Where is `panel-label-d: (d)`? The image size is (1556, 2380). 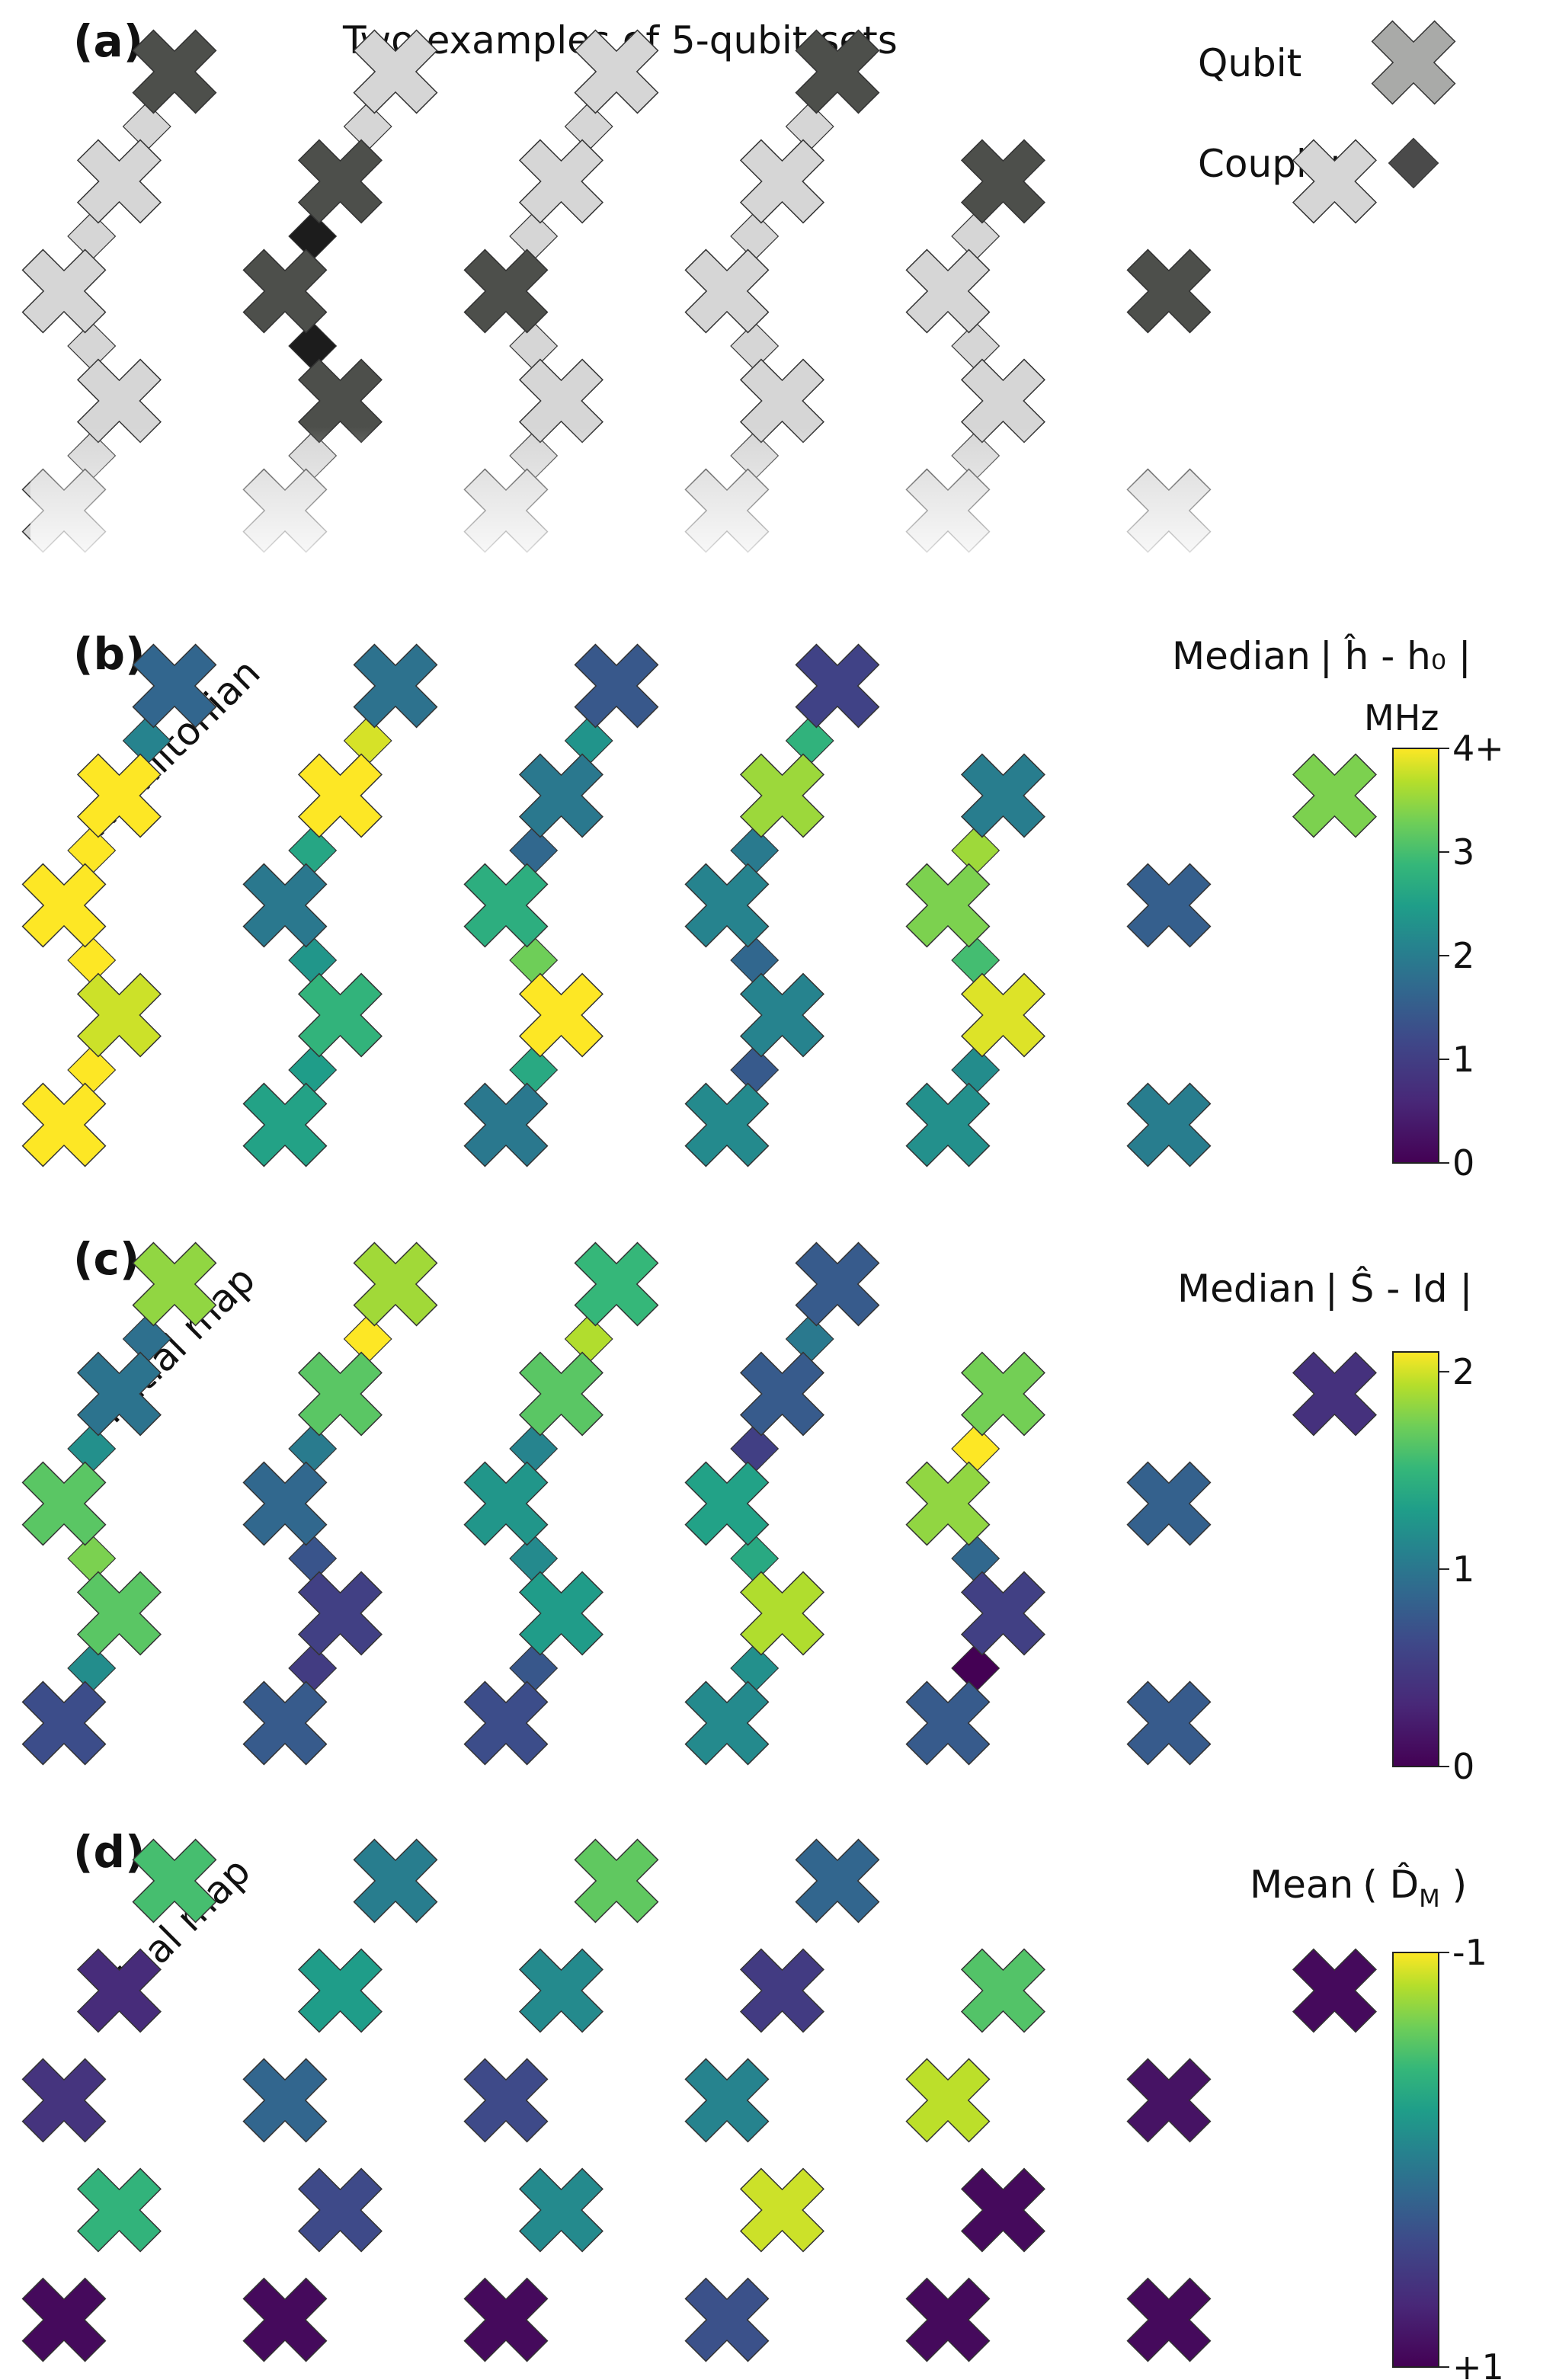
panel-label-d: (d) is located at coordinates (110, 1852).